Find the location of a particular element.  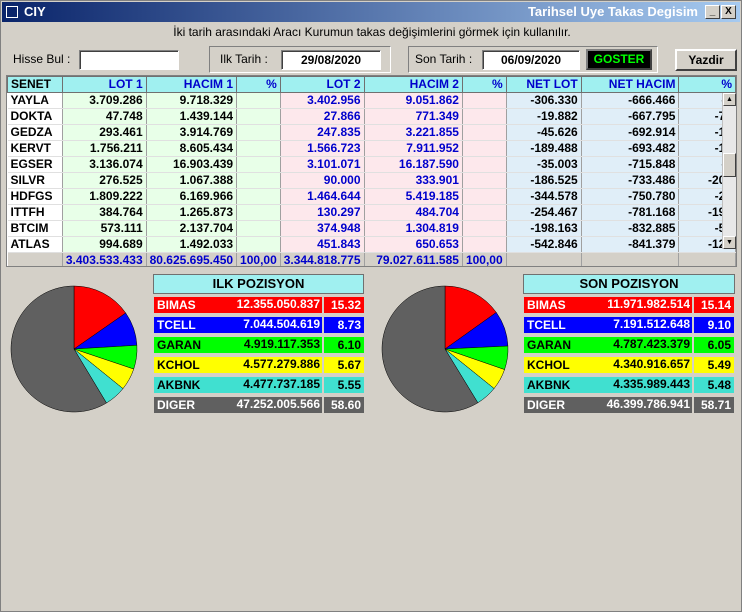

vertical-scrollbar: ▲ ▼ is located at coordinates (729, 171).